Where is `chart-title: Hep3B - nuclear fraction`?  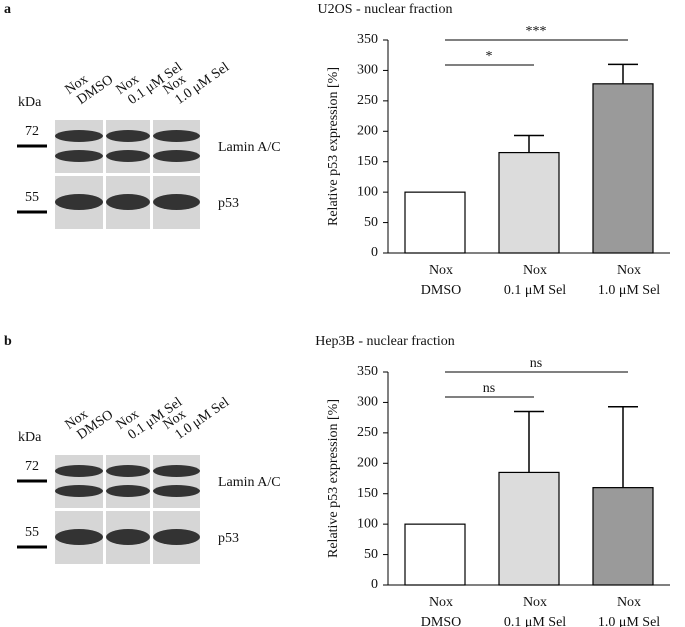 chart-title: Hep3B - nuclear fraction is located at coordinates (385, 341).